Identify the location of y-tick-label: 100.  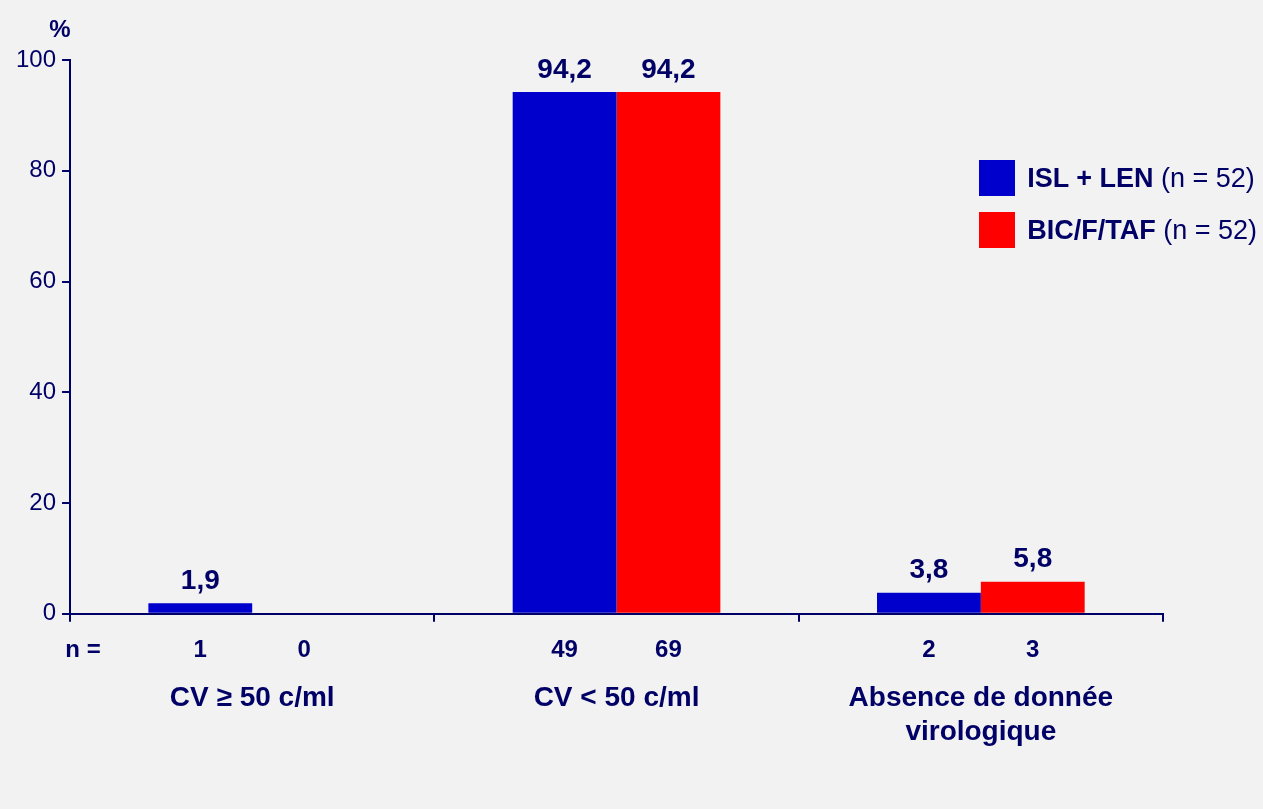
(36, 58).